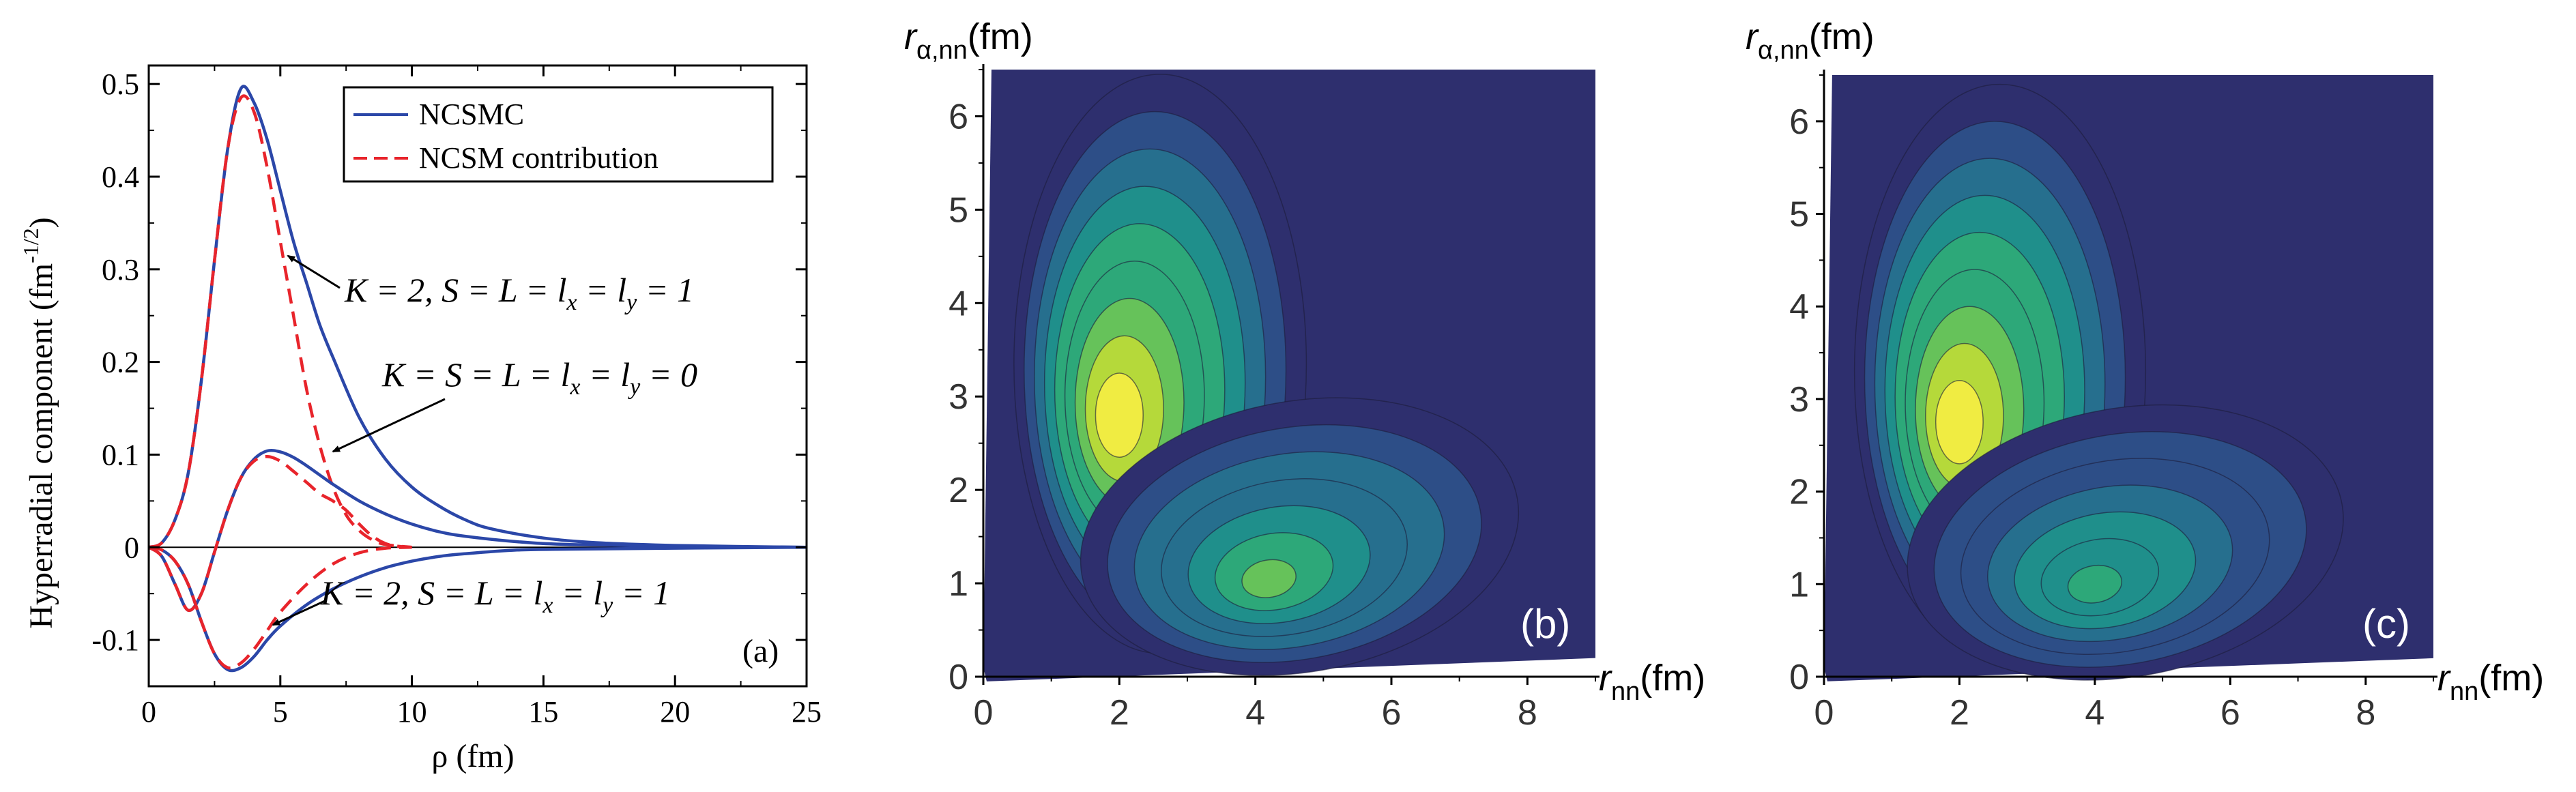 Image resolution: width=2576 pixels, height=792 pixels. I want to click on x-tick-label: 15, so click(543, 712).